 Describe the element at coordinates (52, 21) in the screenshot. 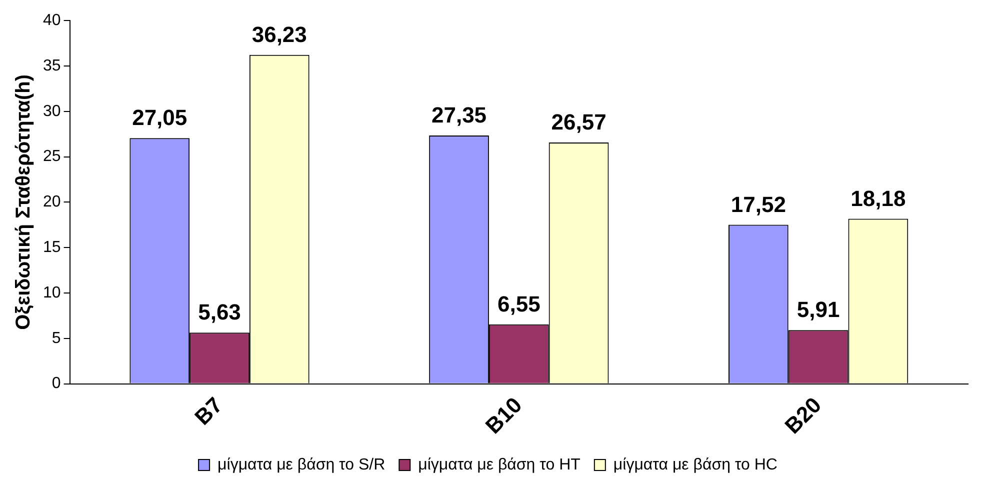

I see `y-tick-label: 40` at that location.